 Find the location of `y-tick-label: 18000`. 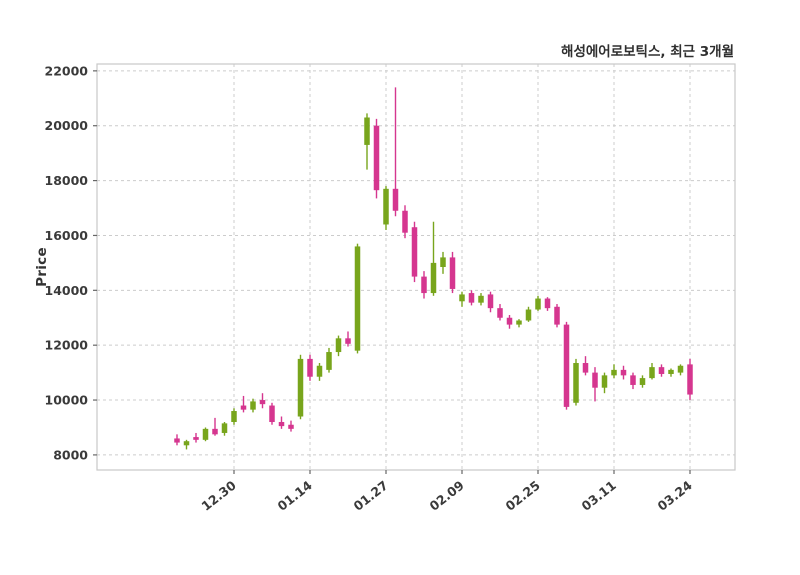

y-tick-label: 18000 is located at coordinates (67, 180).